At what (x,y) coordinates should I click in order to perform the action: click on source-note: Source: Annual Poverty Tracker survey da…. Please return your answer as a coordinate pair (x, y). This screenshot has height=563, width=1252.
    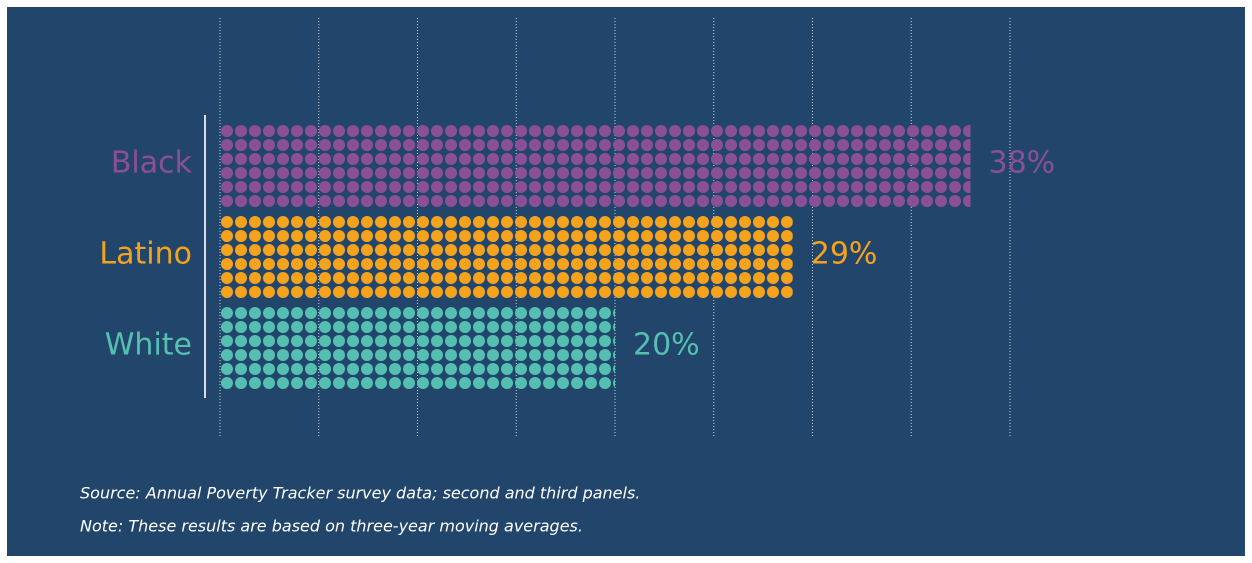
    Looking at the image, I should click on (360, 493).